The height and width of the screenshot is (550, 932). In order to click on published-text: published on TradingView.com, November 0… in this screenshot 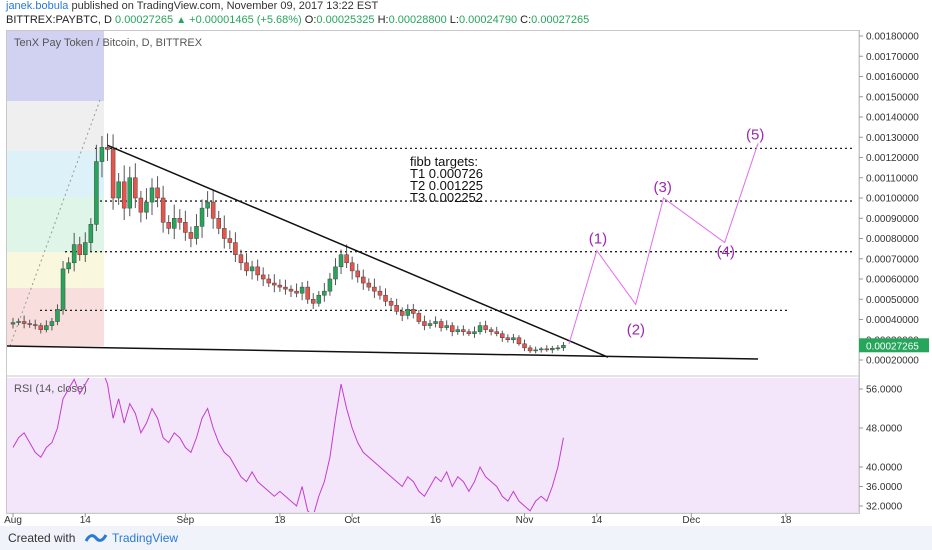, I will do `click(225, 6)`.